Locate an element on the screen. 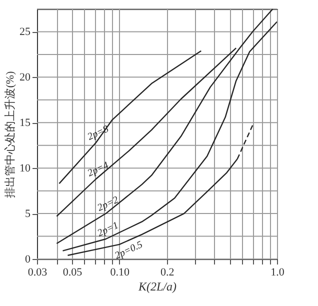 The height and width of the screenshot is (306, 318). y-axis-title: 排出管中心处的上升波(%) is located at coordinates (10, 134).